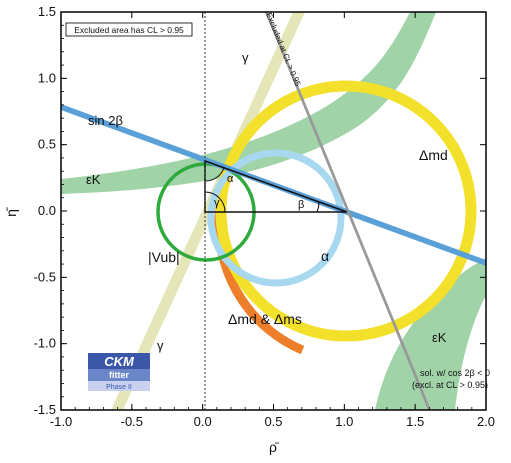 The width and height of the screenshot is (511, 463). I want to click on unitarity-triangle, so click(276, 186).